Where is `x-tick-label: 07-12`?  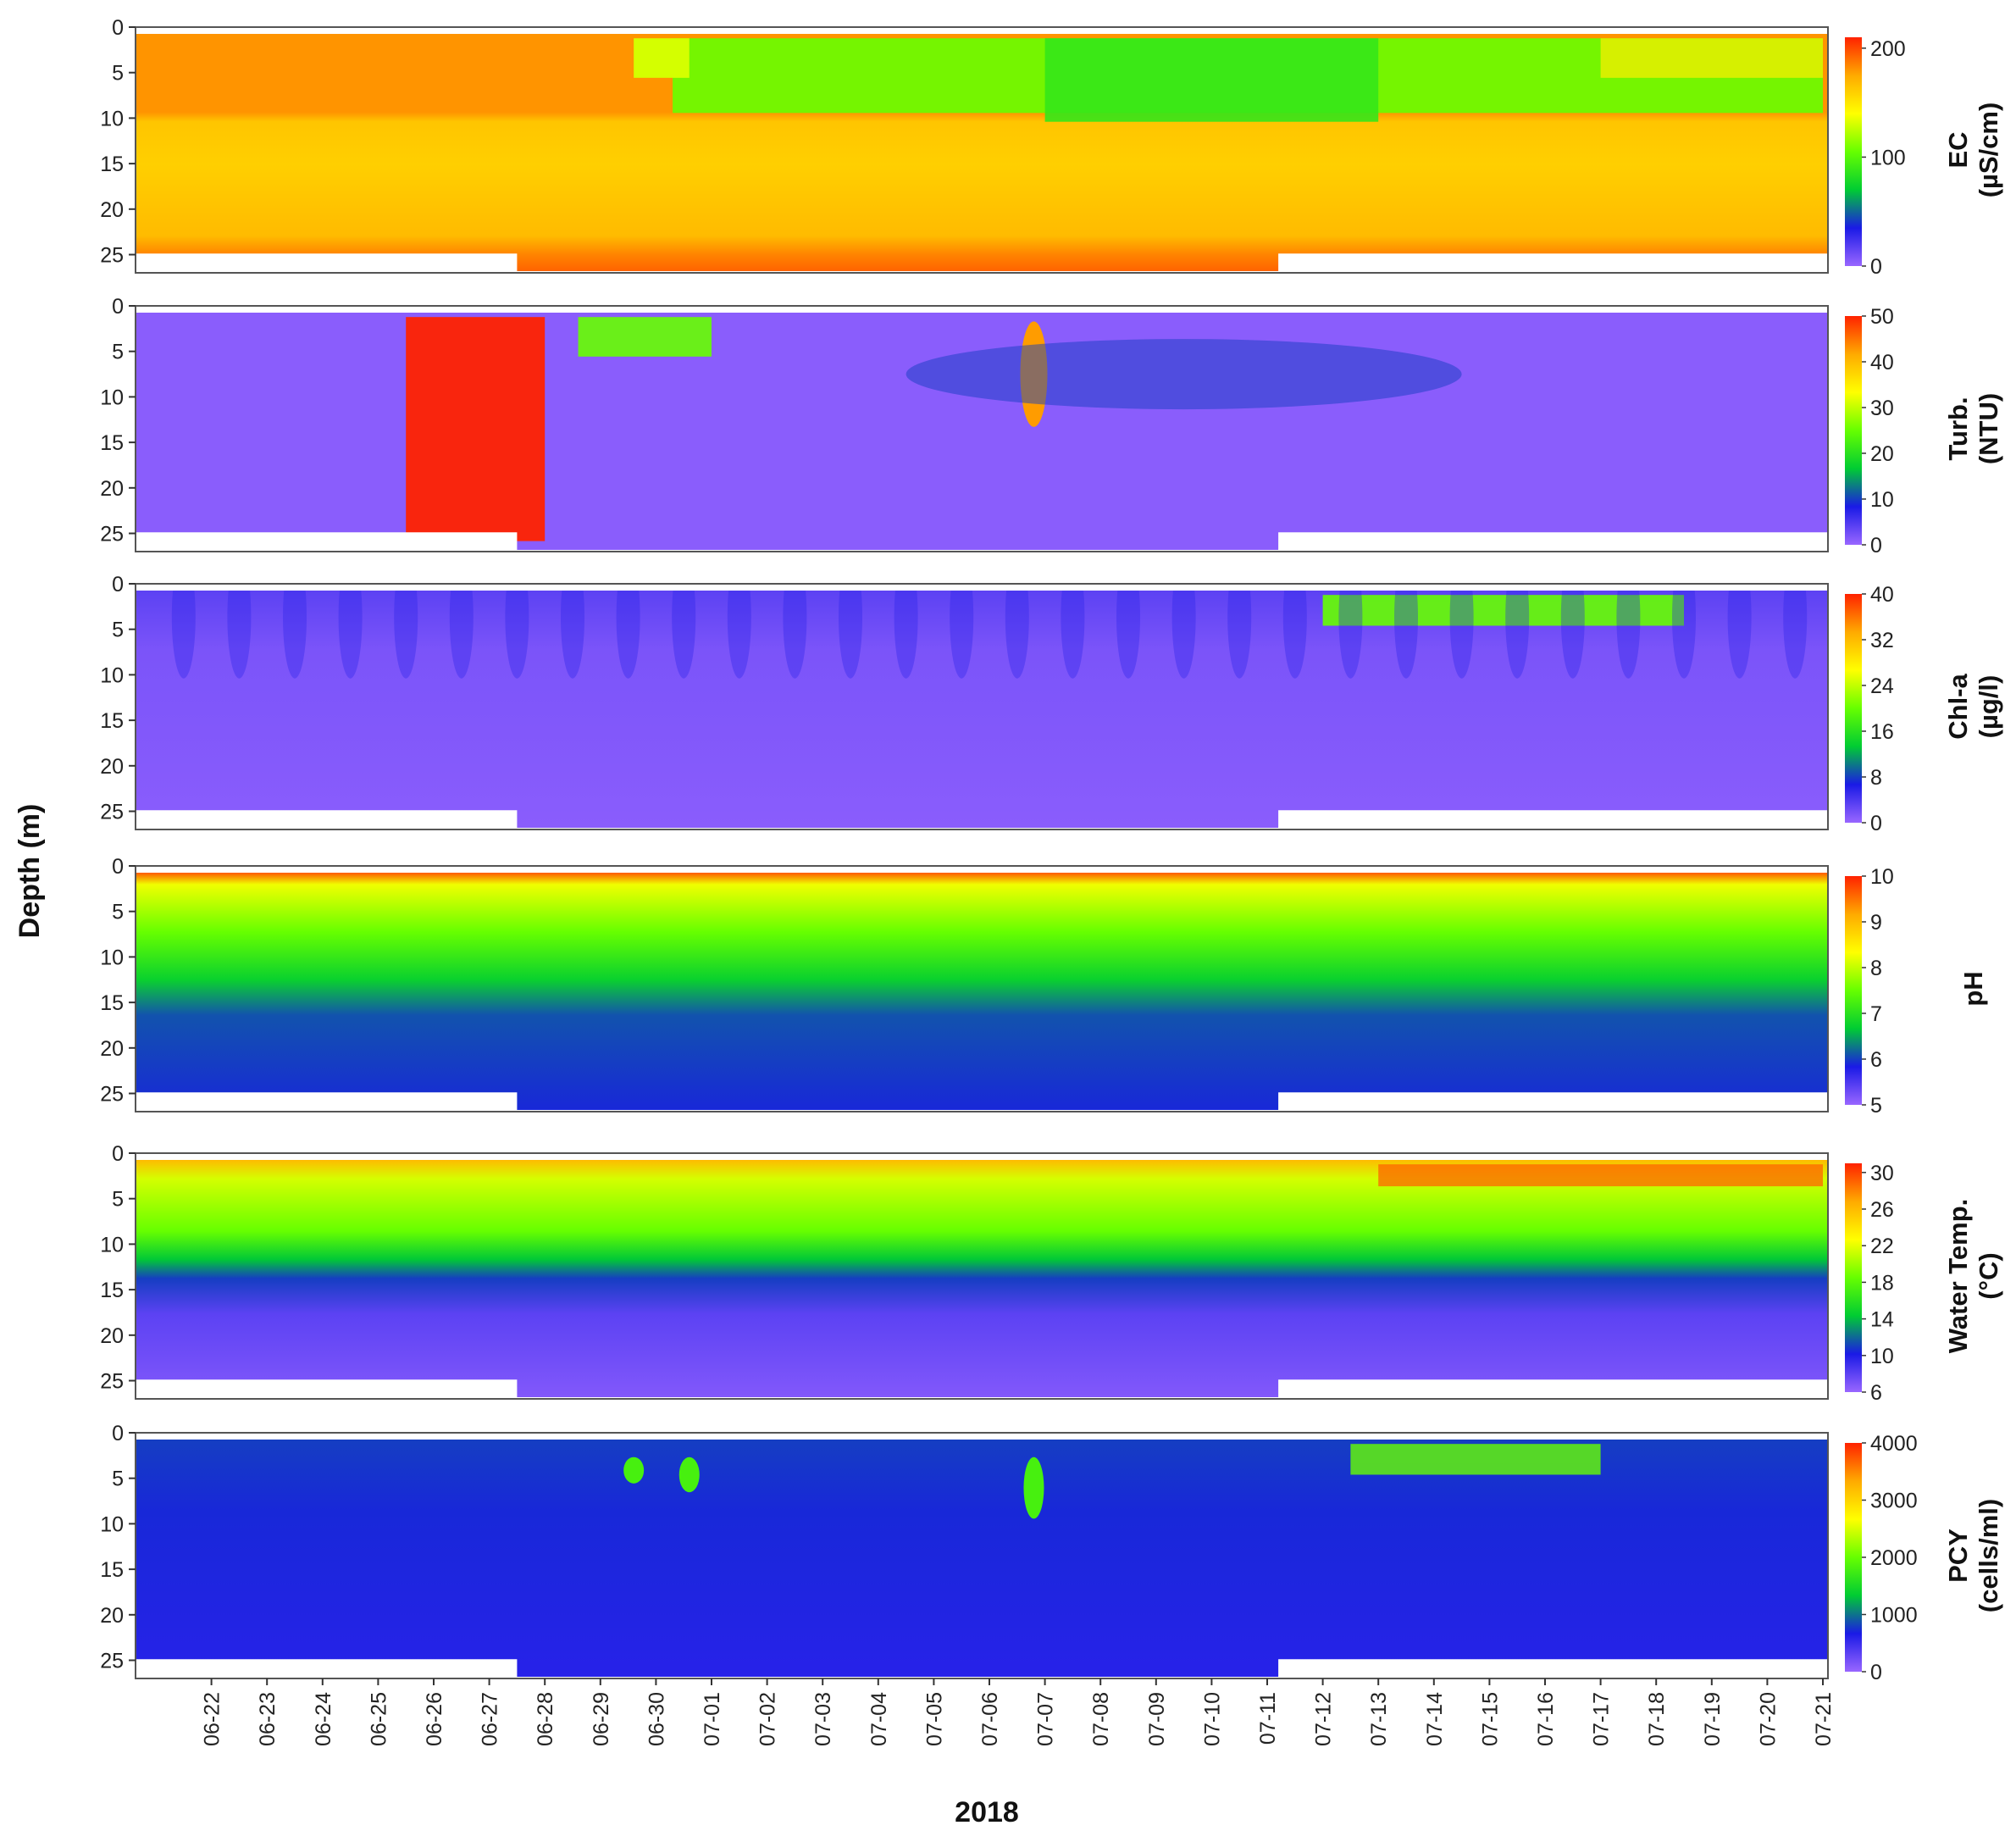
x-tick-label: 07-12 is located at coordinates (1324, 1719).